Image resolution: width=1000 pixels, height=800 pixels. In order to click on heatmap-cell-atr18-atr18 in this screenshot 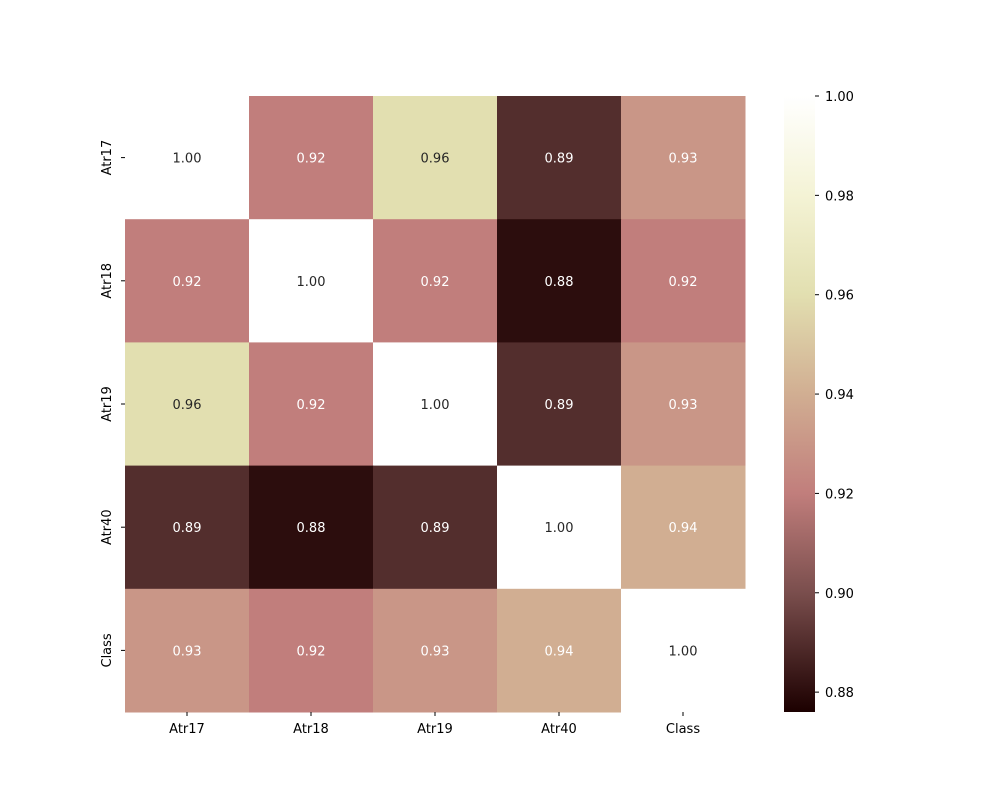, I will do `click(311, 281)`.